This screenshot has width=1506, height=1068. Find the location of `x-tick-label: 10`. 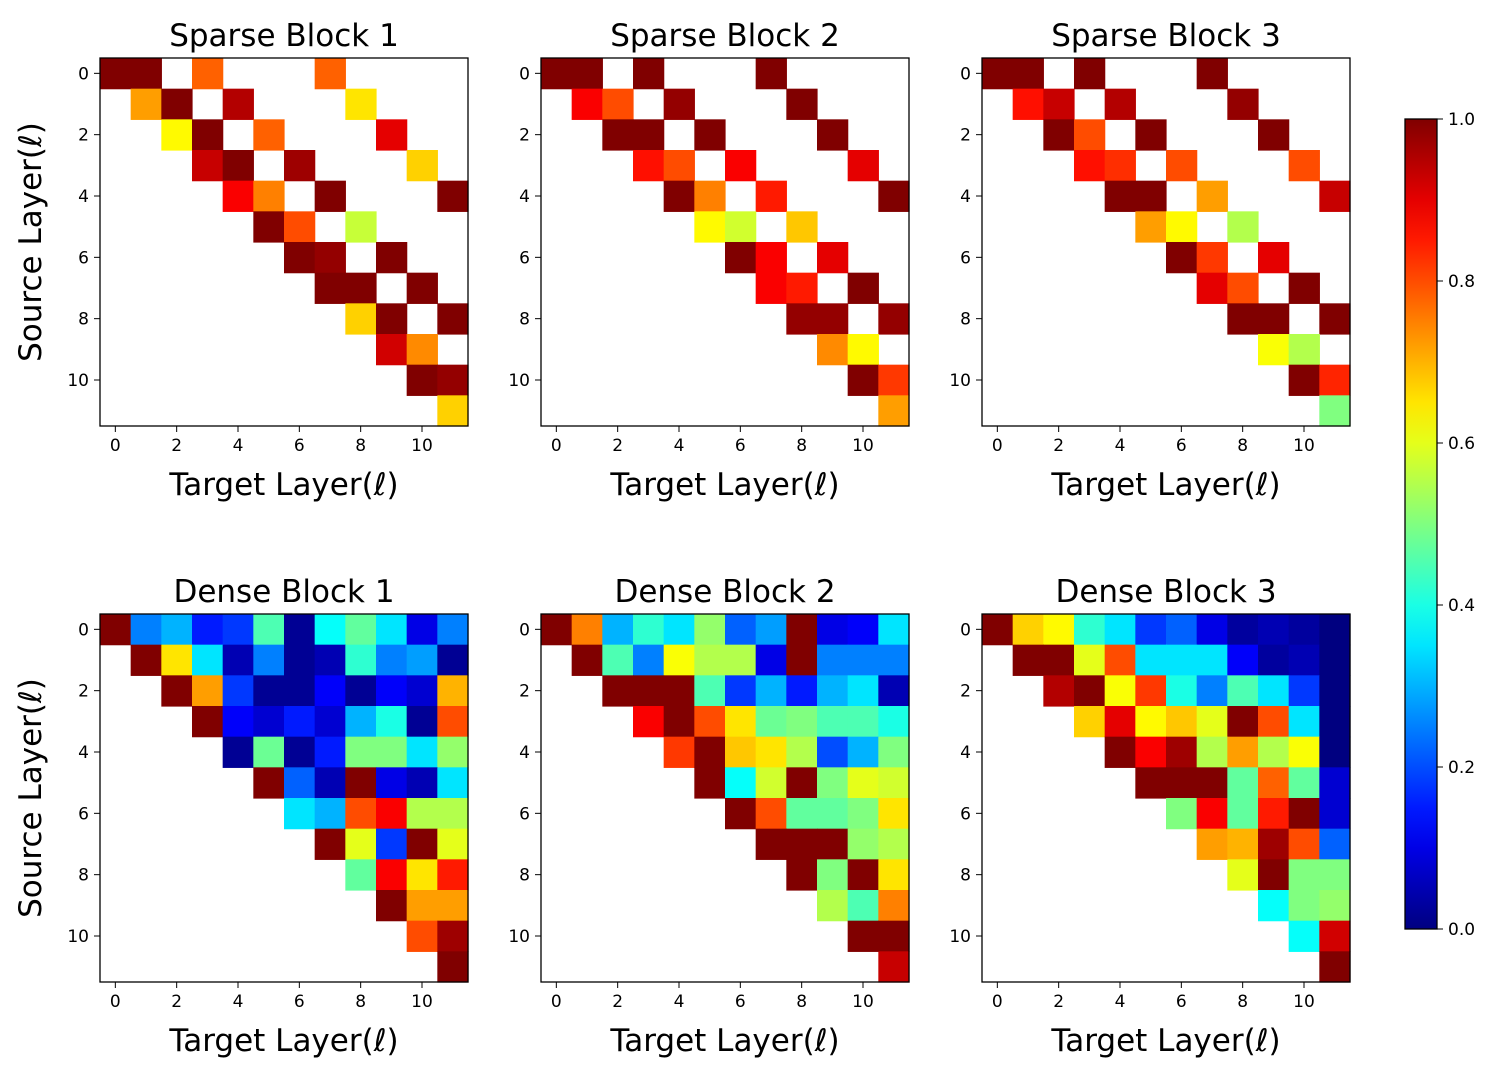

x-tick-label: 10 is located at coordinates (1304, 446).